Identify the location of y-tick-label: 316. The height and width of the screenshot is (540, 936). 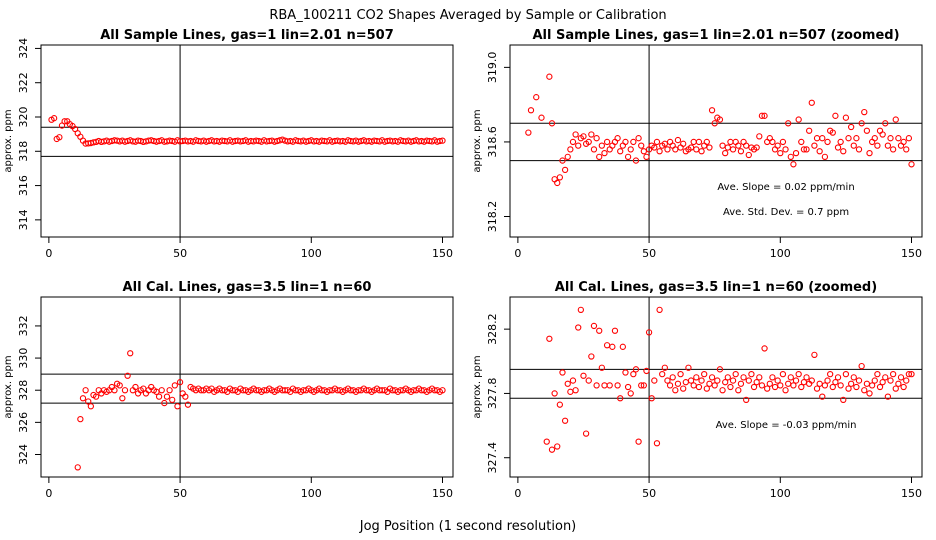
(23, 185).